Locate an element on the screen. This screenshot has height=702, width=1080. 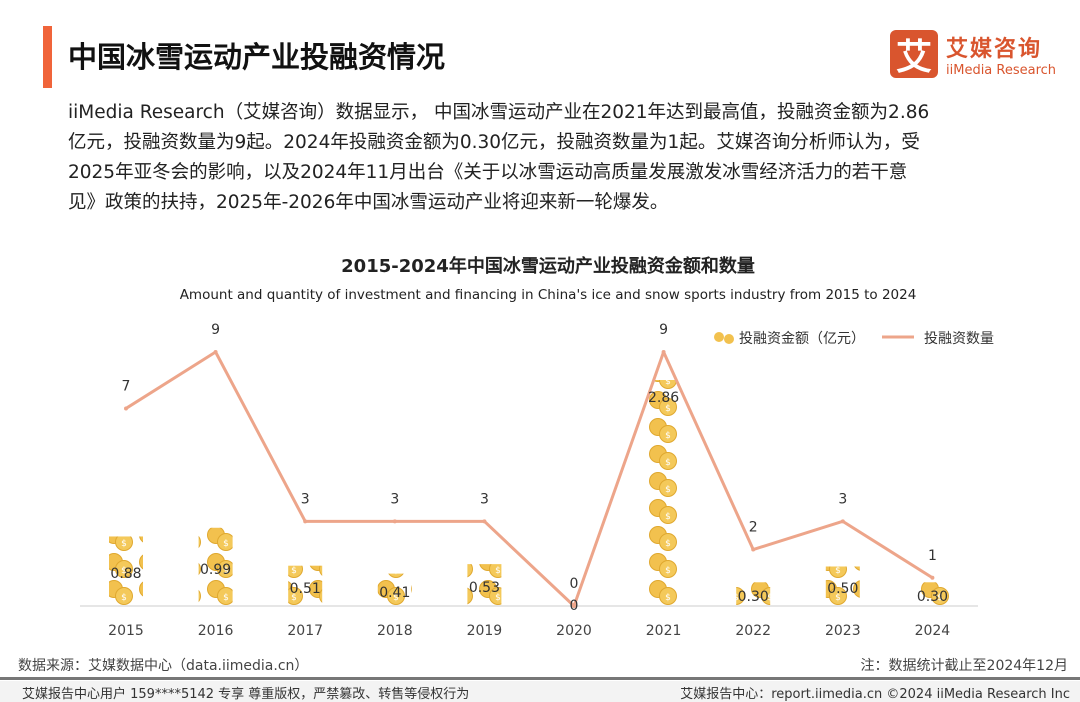
data-note: 注：数据统计截止至2024年12月 is located at coordinates (964, 666).